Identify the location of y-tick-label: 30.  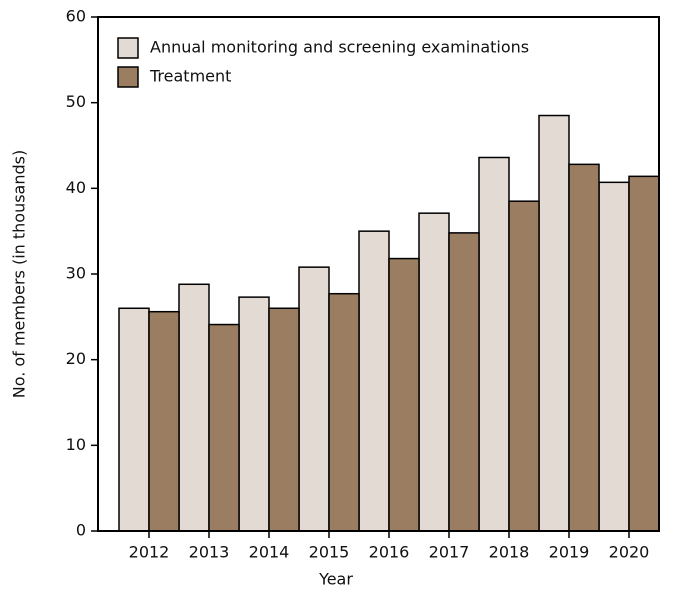
(76, 273).